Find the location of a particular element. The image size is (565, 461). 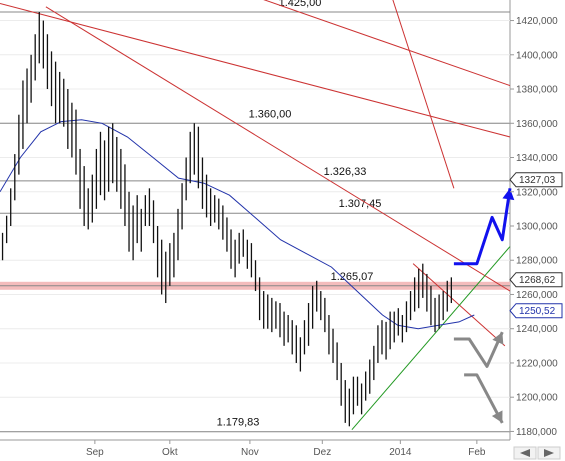

chevron-left-icon is located at coordinates (525, 453).